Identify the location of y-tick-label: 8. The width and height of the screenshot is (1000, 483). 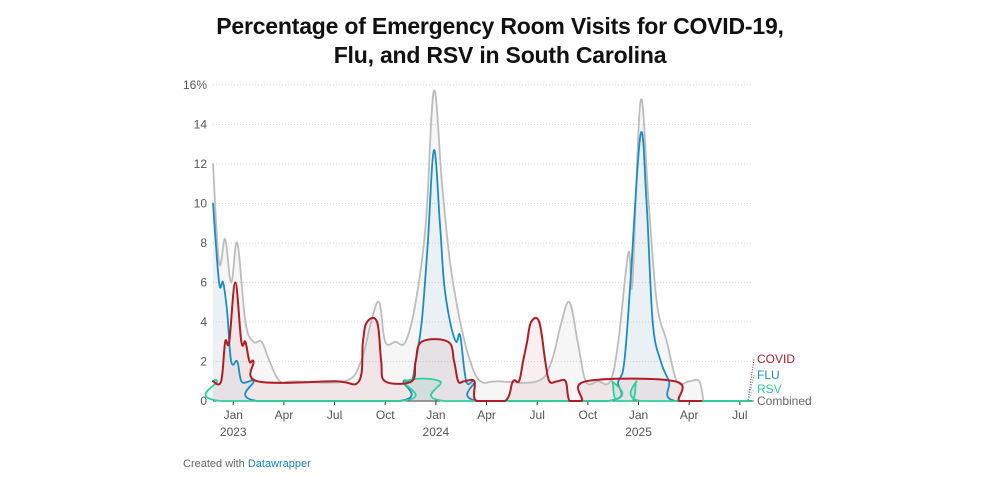
(203, 243).